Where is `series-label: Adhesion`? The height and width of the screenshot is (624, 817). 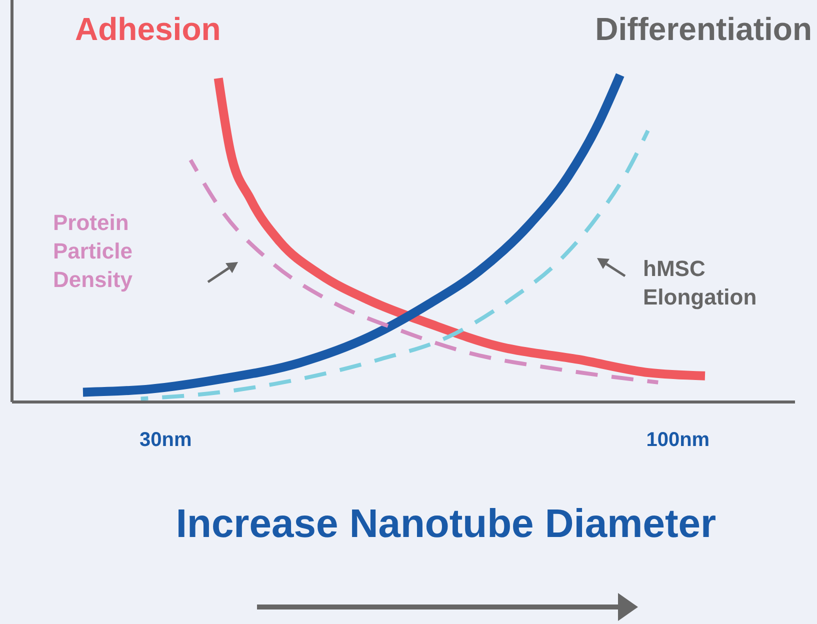 series-label: Adhesion is located at coordinates (148, 29).